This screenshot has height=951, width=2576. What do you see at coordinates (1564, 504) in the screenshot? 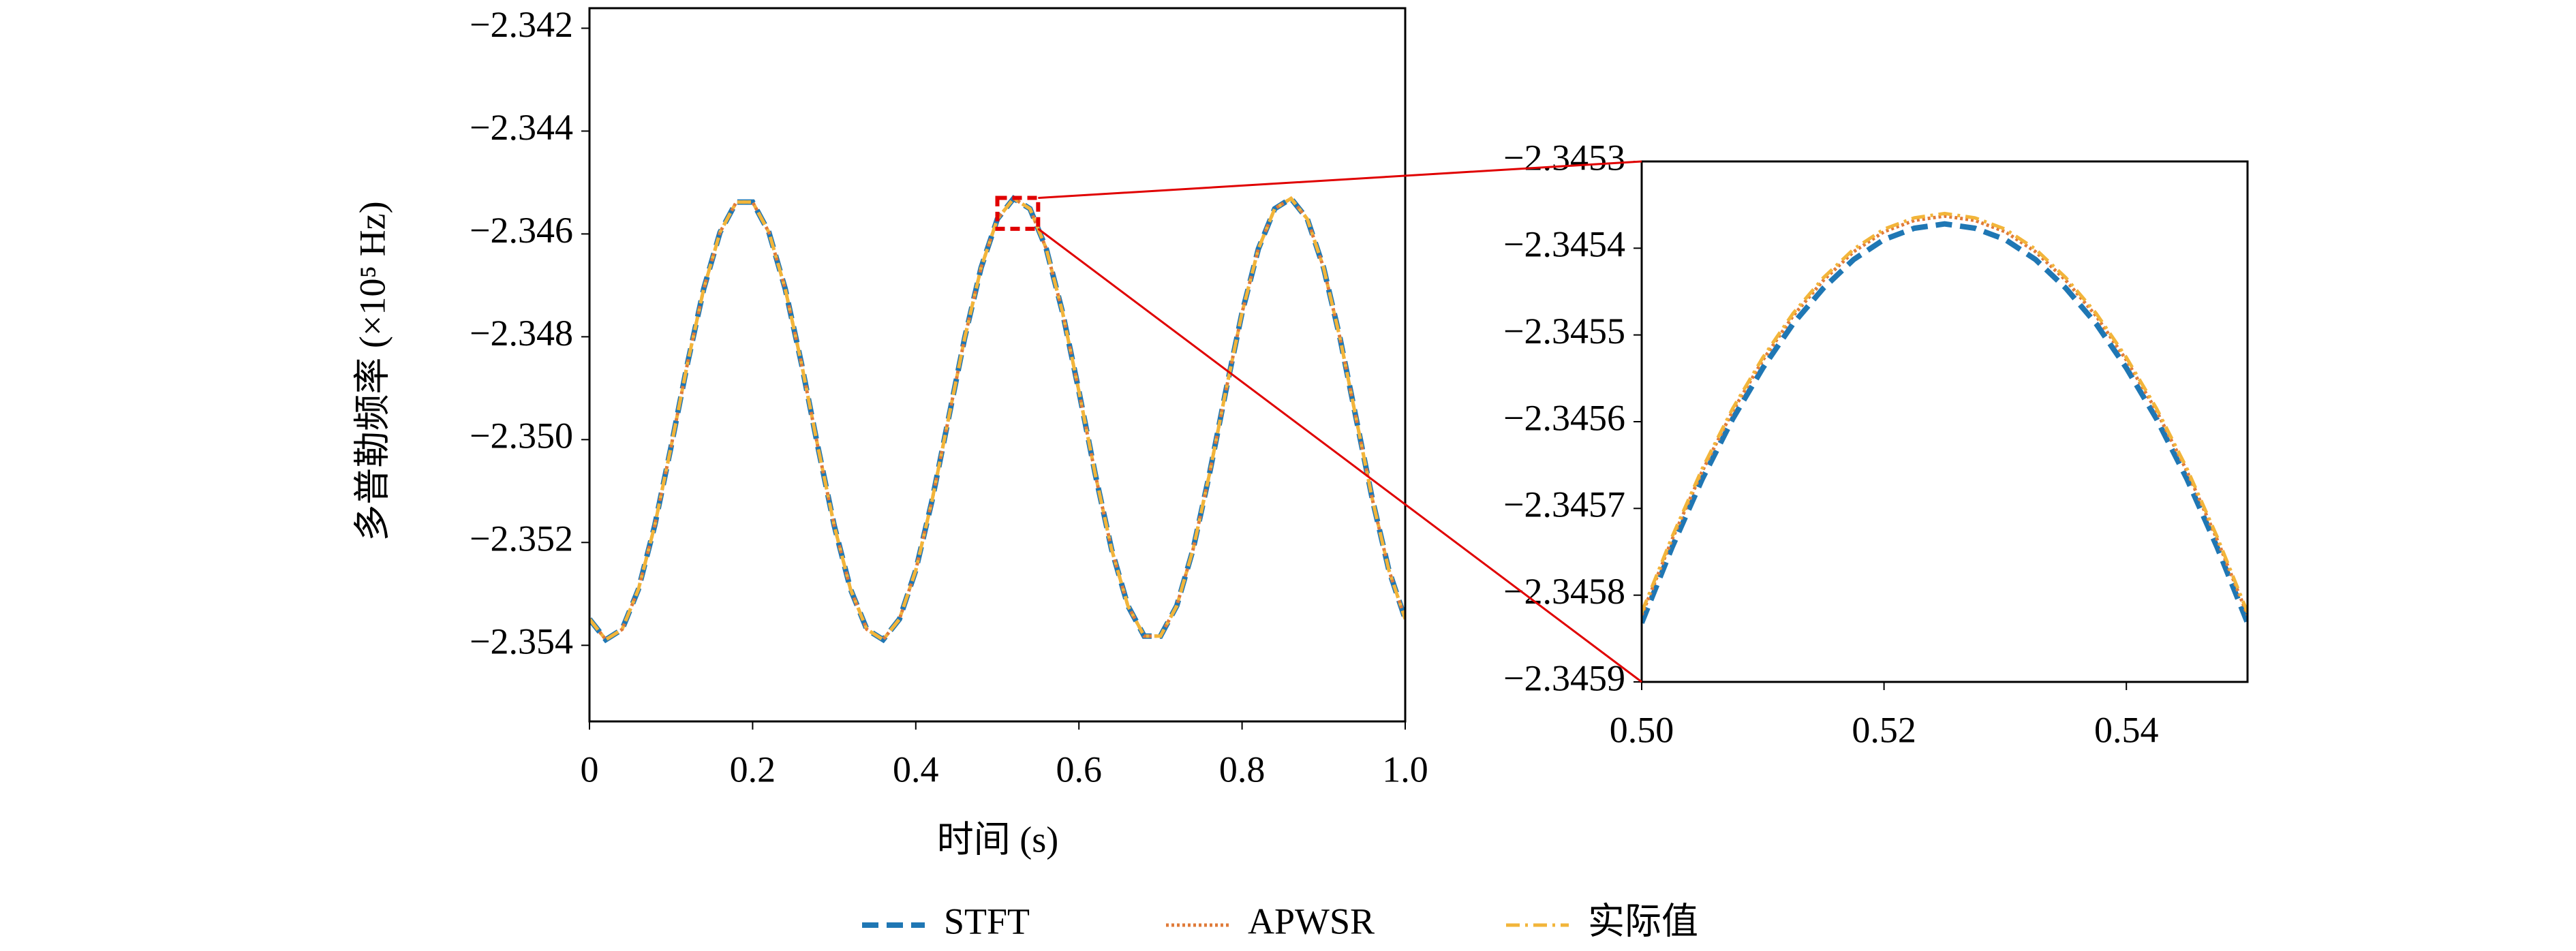
I see `y-tick-label: −2.3457` at bounding box center [1564, 504].